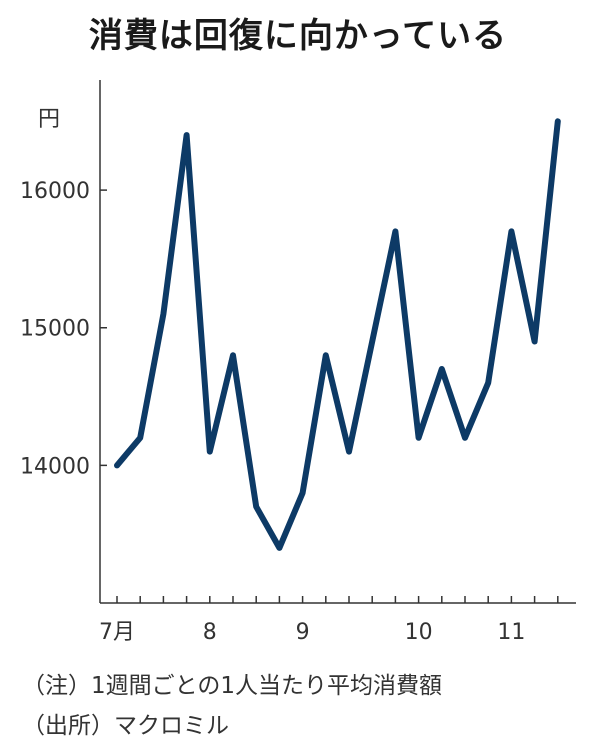 This screenshot has height=756, width=596. Describe the element at coordinates (210, 632) in the screenshot. I see `x-tick-label: 8` at that location.